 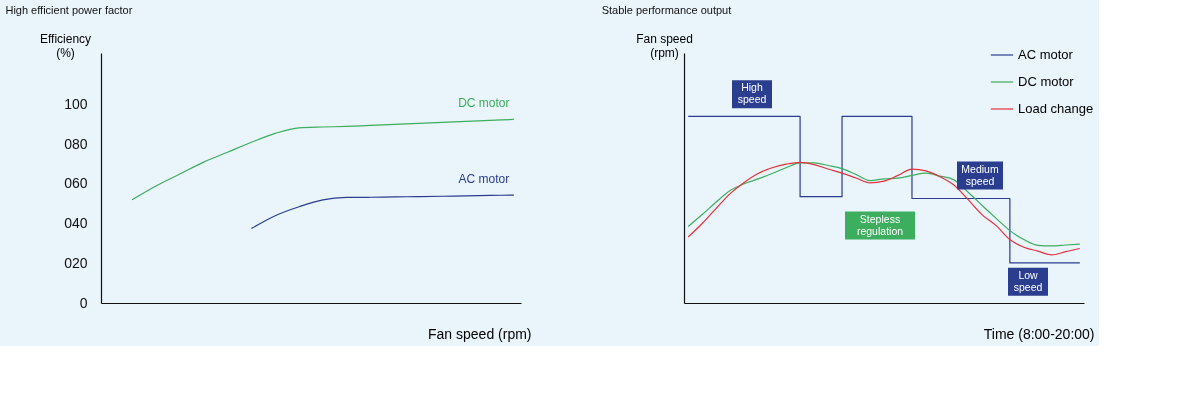 What do you see at coordinates (1028, 280) in the screenshot?
I see `annotation: Low speed` at bounding box center [1028, 280].